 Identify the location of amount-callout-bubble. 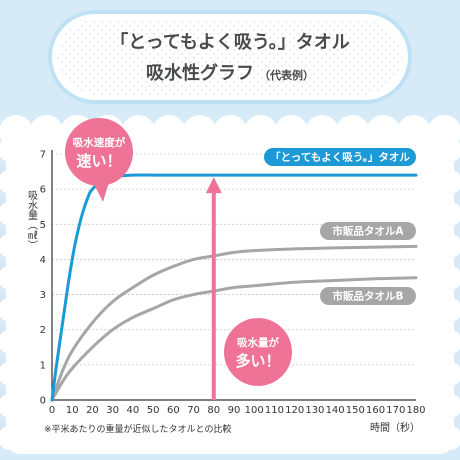
(258, 352).